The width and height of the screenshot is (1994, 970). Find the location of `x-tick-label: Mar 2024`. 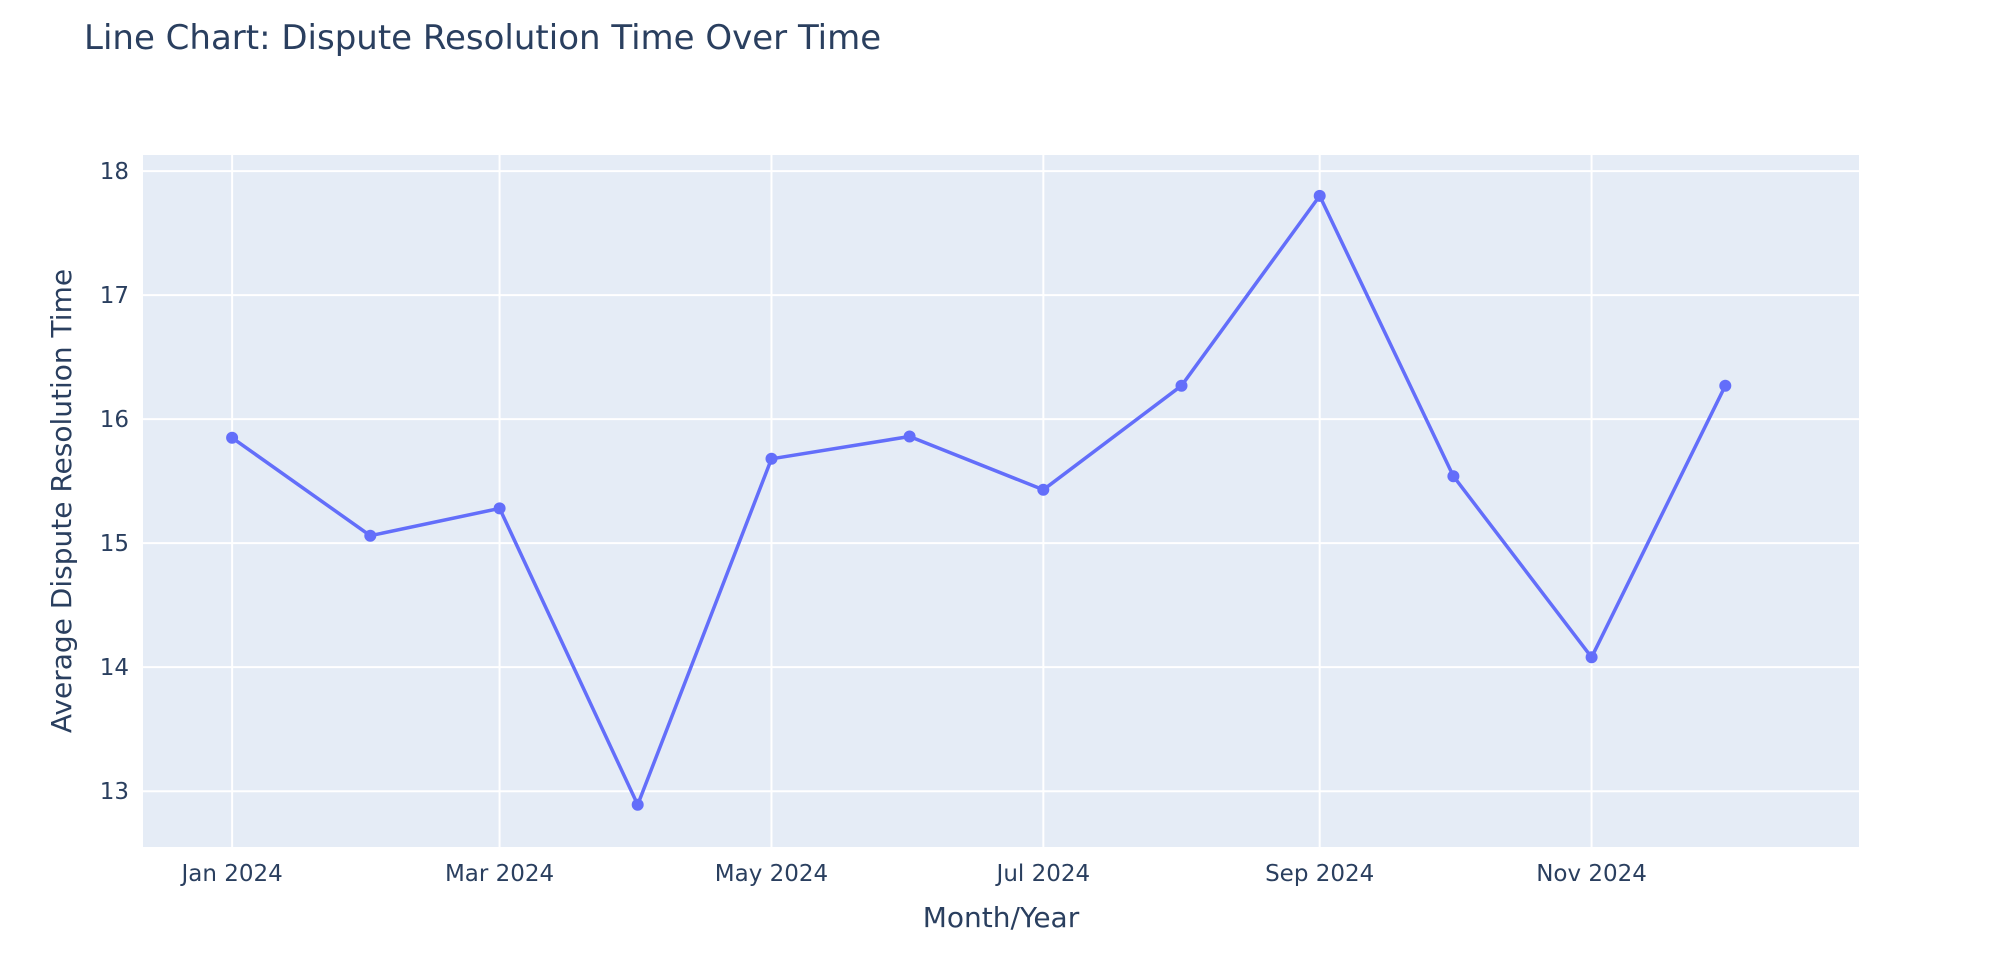

x-tick-label: Mar 2024 is located at coordinates (499, 874).